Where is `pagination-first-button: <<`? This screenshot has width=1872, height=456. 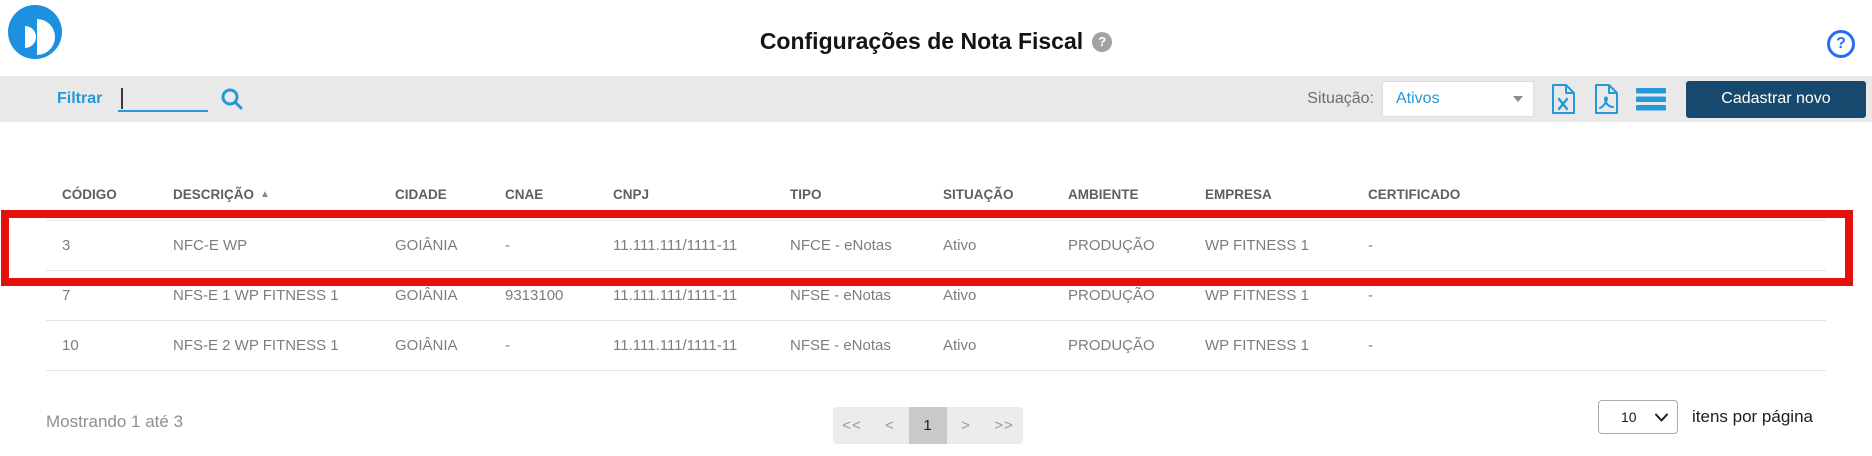 pagination-first-button: << is located at coordinates (852, 425).